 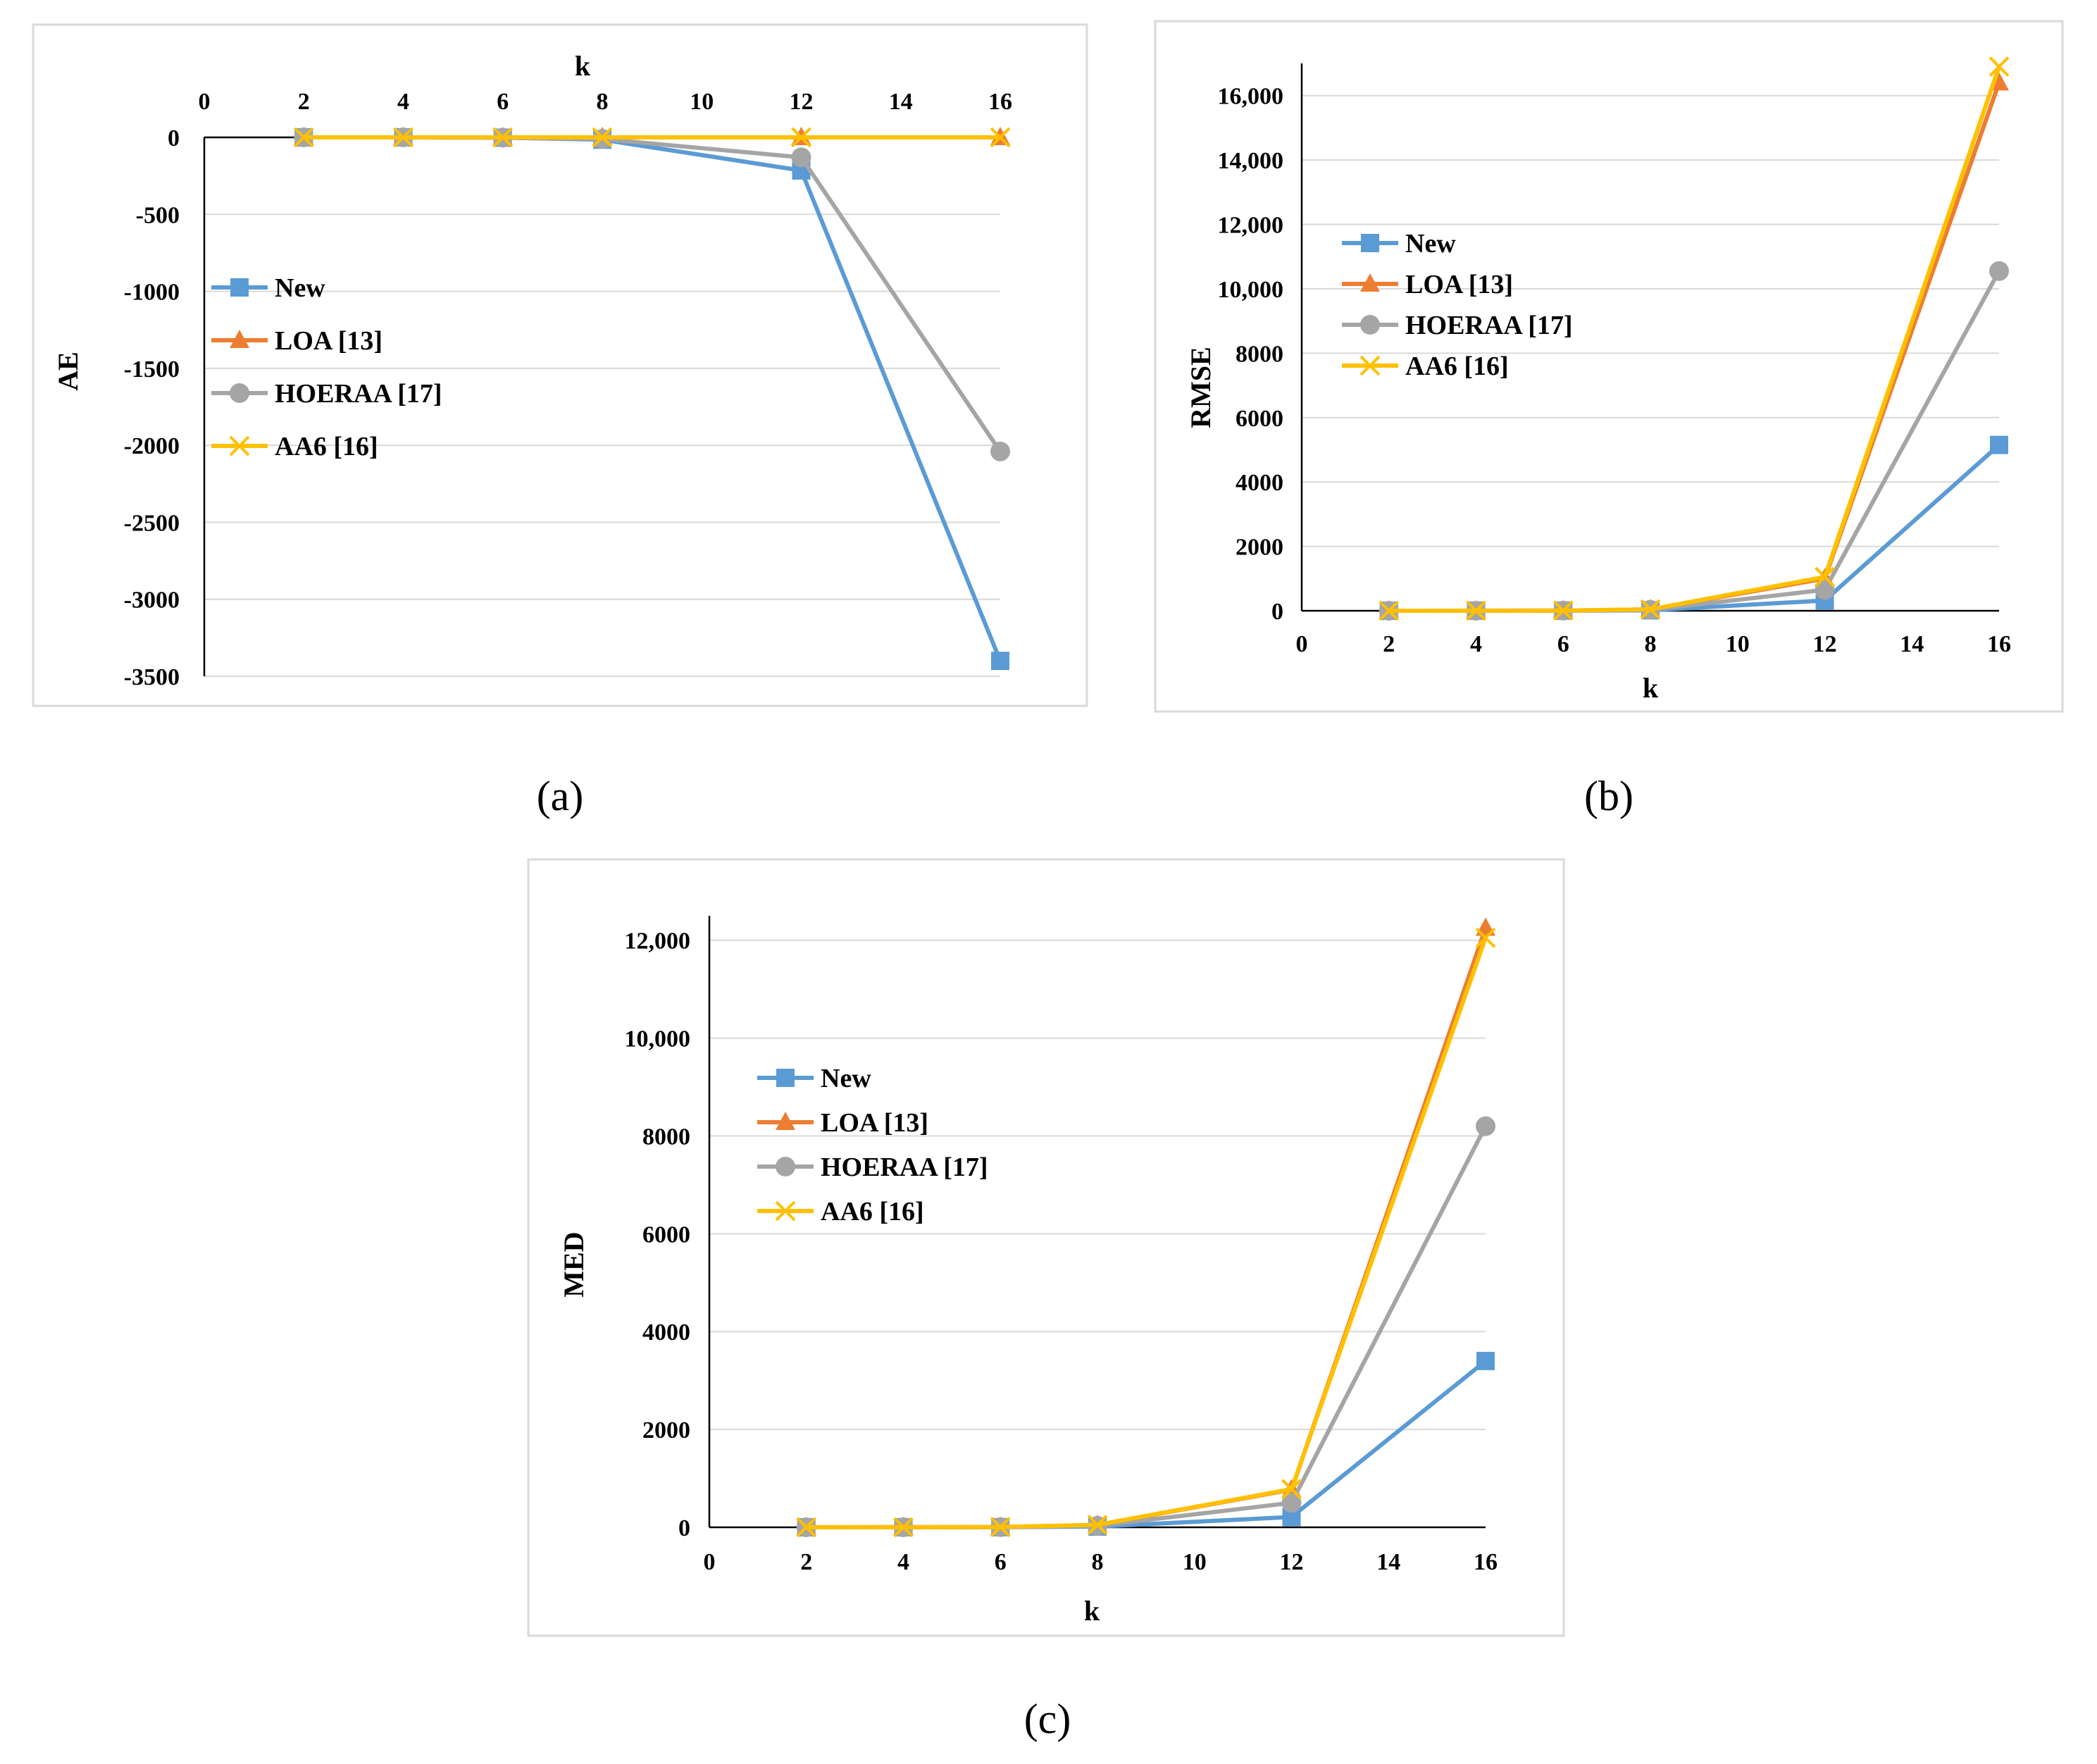 What do you see at coordinates (1251, 161) in the screenshot?
I see `y-tick-label: 14,000` at bounding box center [1251, 161].